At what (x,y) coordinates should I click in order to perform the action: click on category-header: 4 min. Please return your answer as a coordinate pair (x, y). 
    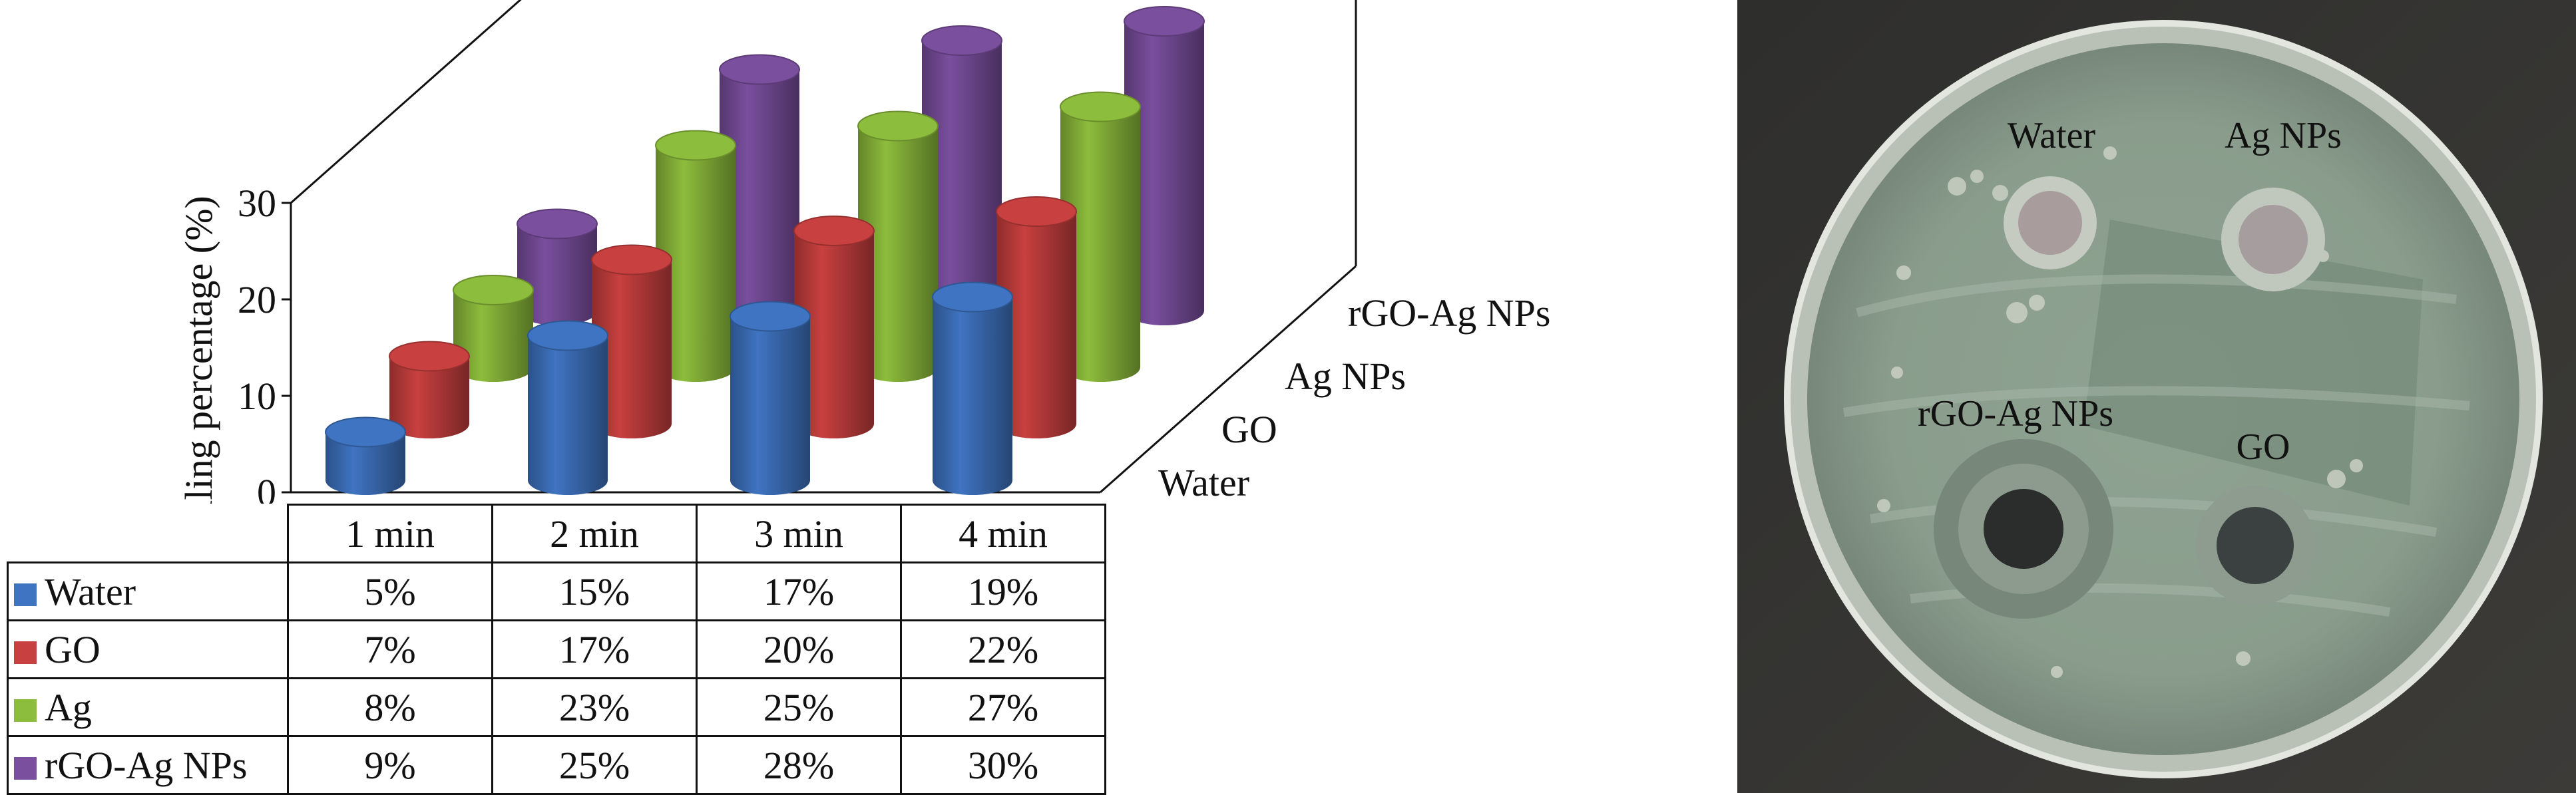
    Looking at the image, I should click on (1003, 534).